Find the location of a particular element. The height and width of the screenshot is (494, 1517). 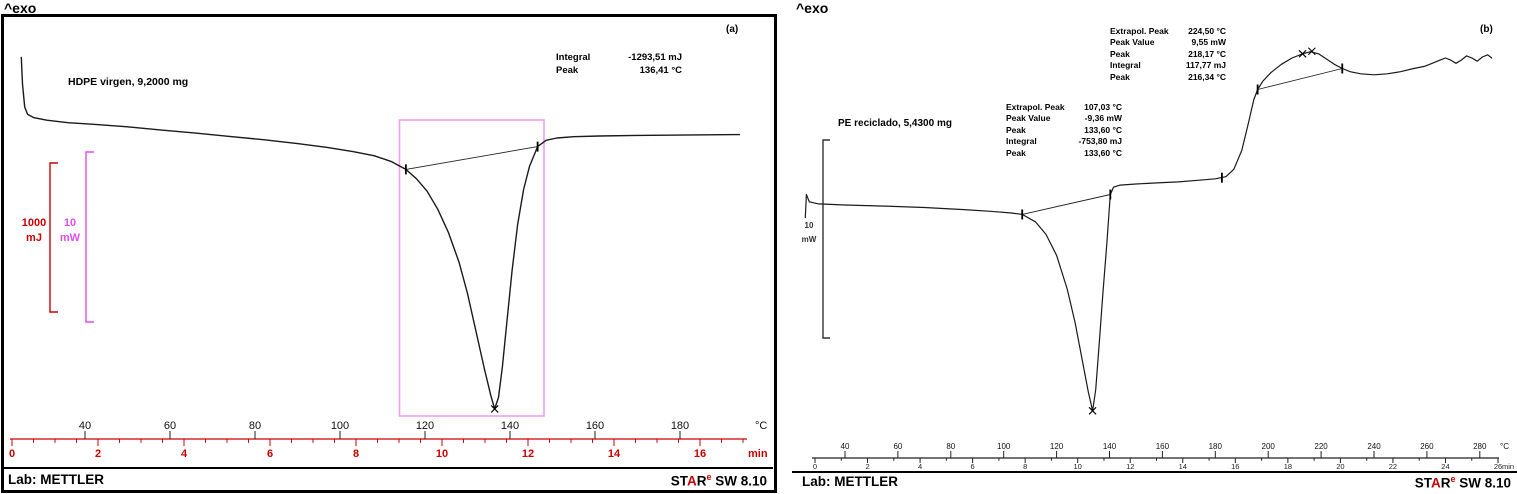

scale-bracket-mJ: 1000 mJ is located at coordinates (40, 237).